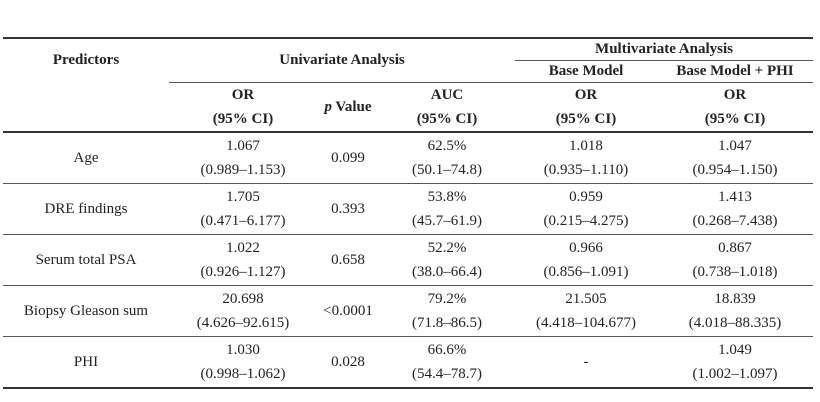 Image resolution: width=820 pixels, height=402 pixels. I want to click on uni-or-cell: 1.022 (0.926–1.127), so click(243, 260).